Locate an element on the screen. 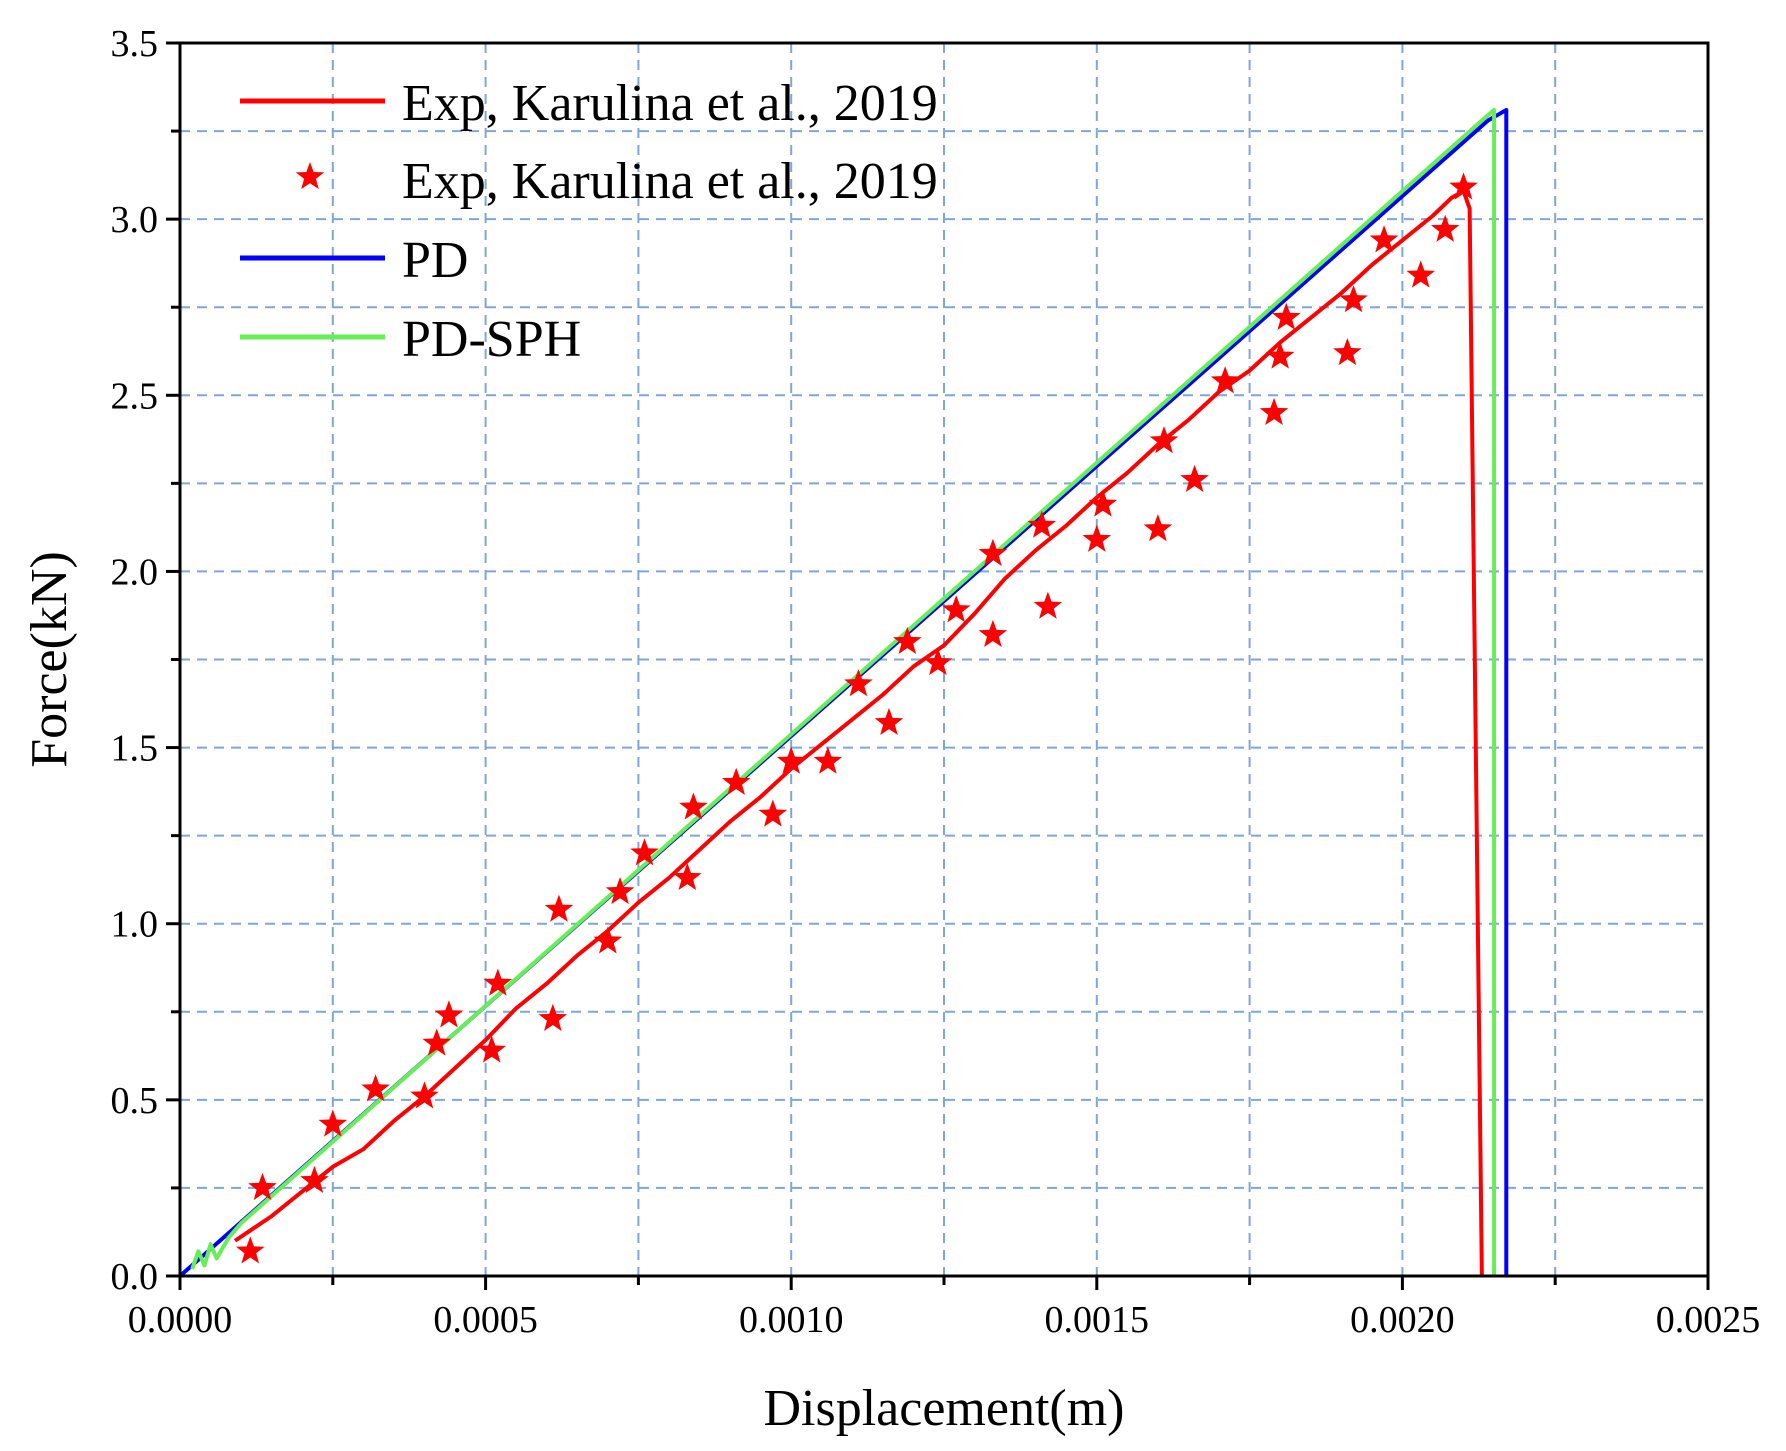 This screenshot has height=1451, width=1786. legend-star-swatch is located at coordinates (310, 176).